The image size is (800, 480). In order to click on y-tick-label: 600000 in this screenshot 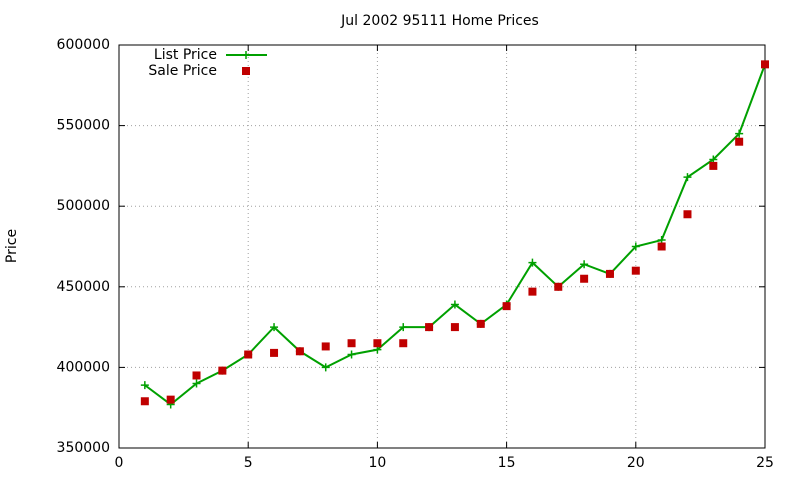, I will do `click(83, 45)`.